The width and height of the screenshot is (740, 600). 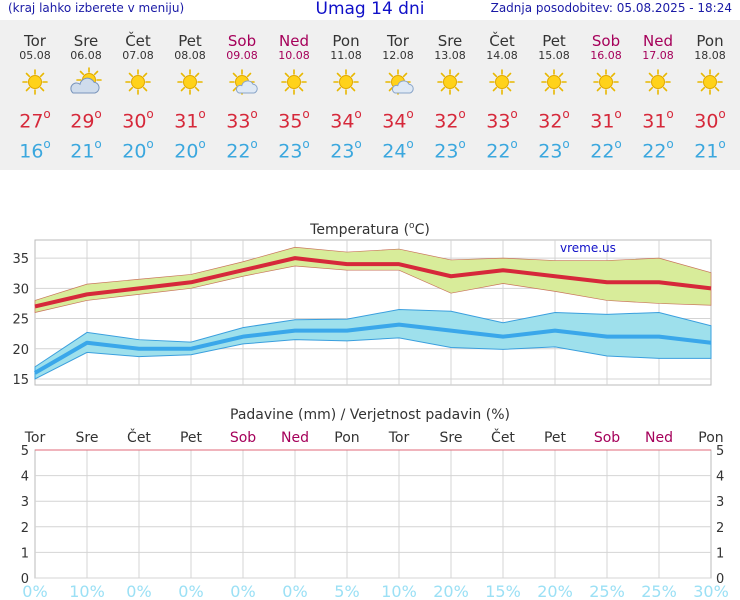 What do you see at coordinates (502, 55) in the screenshot?
I see `day-date: 14.08` at bounding box center [502, 55].